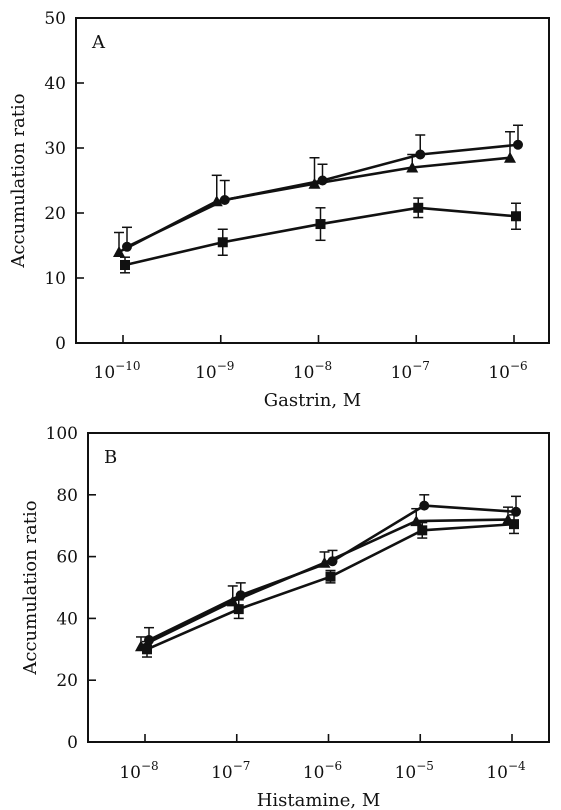 The width and height of the screenshot is (561, 810). What do you see at coordinates (414, 771) in the screenshot?
I see `x-tick-label: 10⁻⁵` at bounding box center [414, 771].